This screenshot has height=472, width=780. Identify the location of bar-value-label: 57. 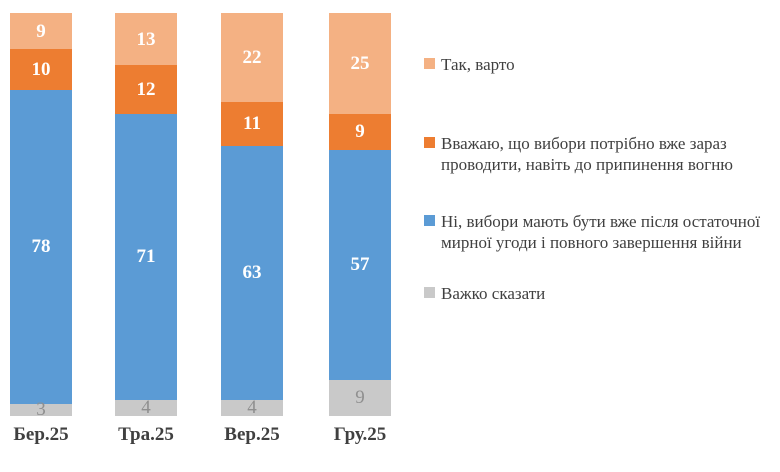
(360, 265).